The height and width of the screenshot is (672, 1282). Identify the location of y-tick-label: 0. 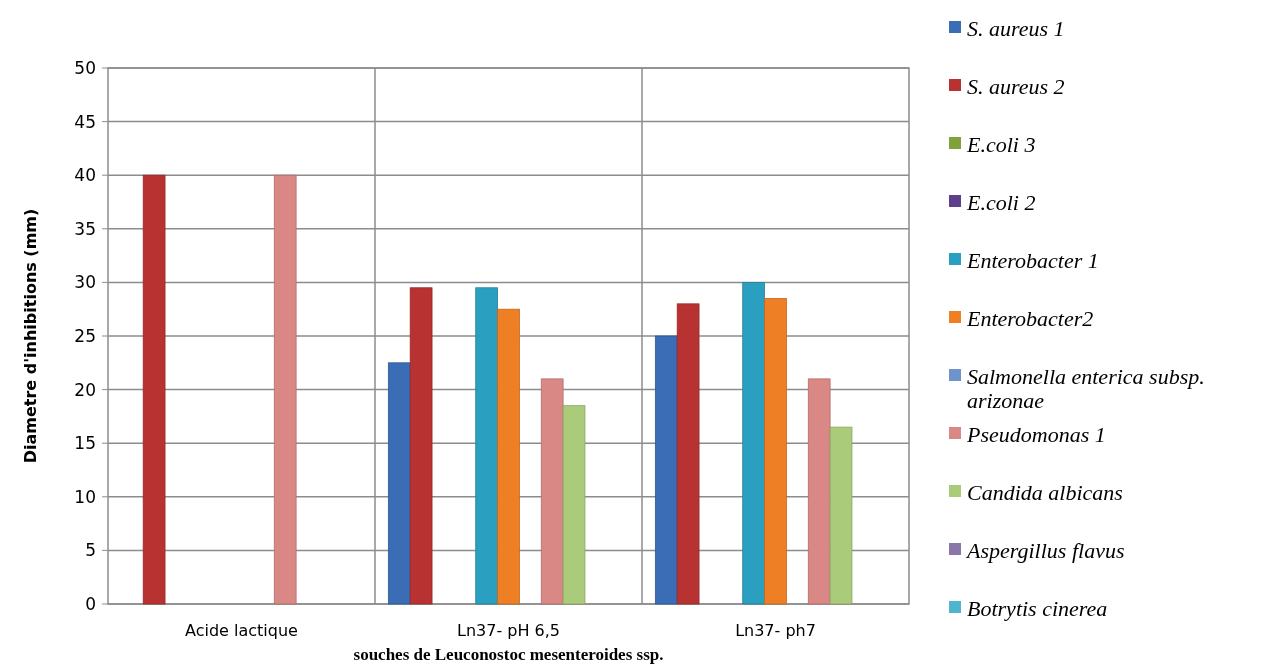
(90, 603).